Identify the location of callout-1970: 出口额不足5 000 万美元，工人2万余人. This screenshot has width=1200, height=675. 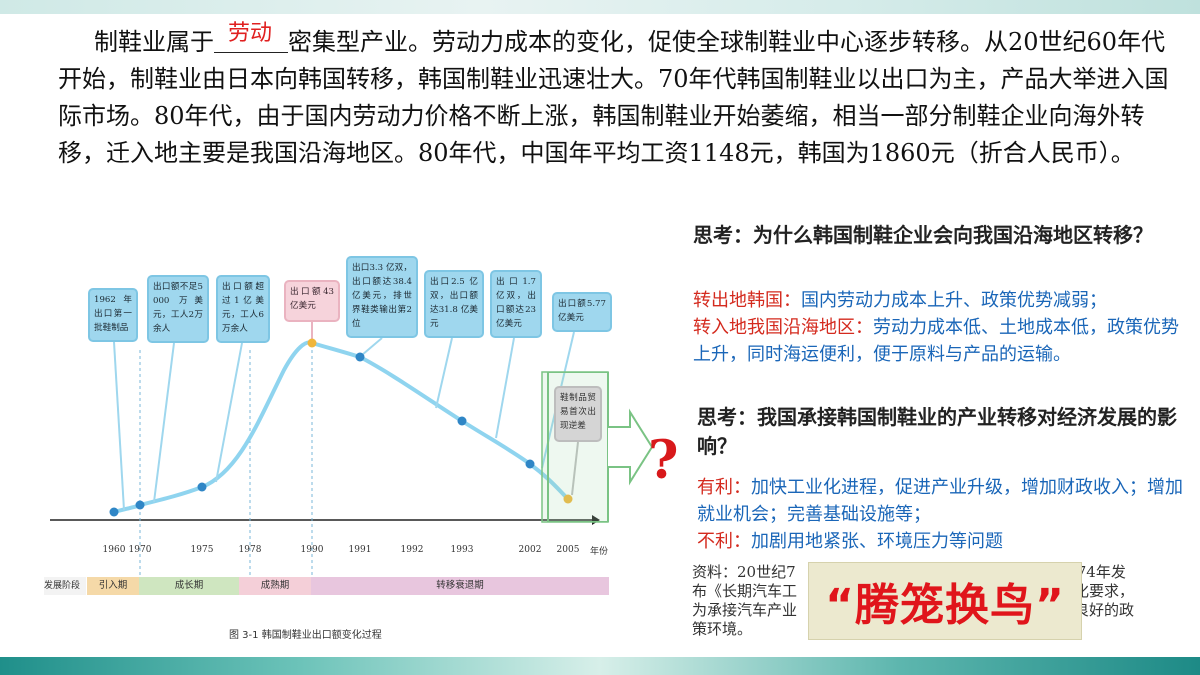
(178, 309).